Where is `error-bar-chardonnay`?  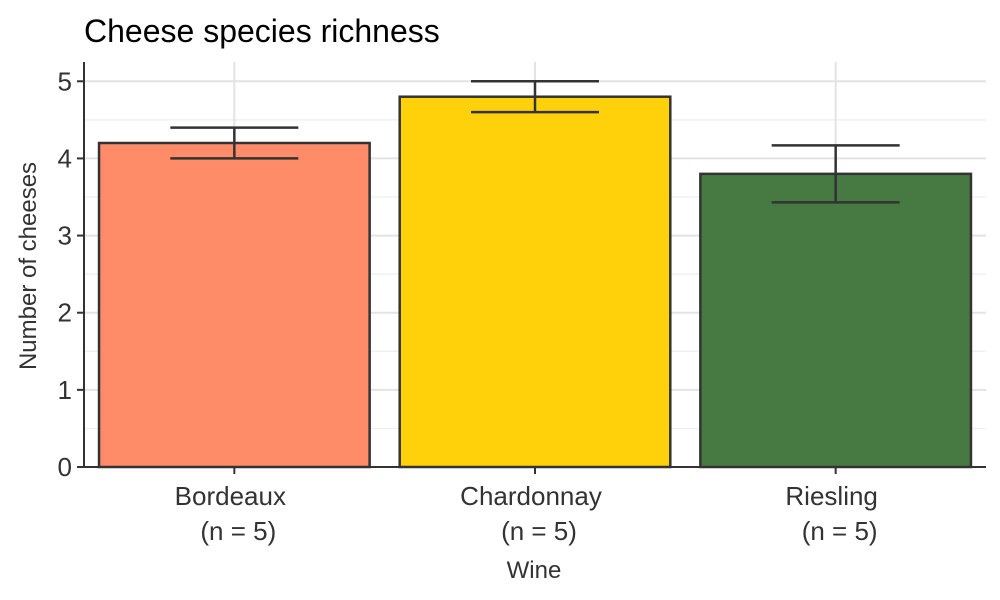
error-bar-chardonnay is located at coordinates (535, 97).